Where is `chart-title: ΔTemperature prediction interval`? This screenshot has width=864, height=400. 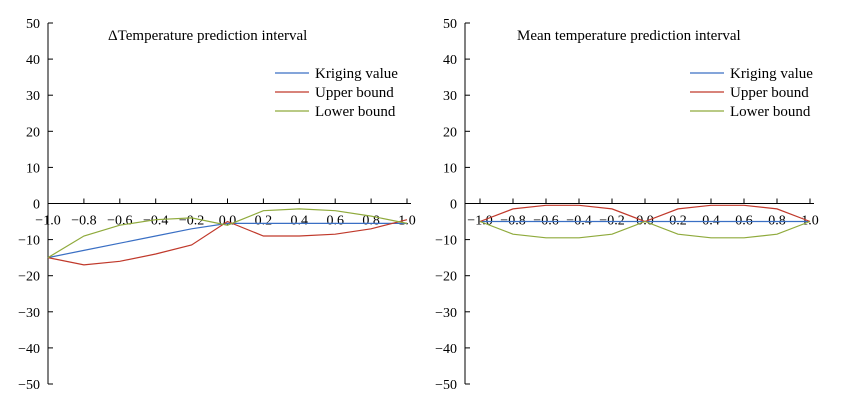 chart-title: ΔTemperature prediction interval is located at coordinates (207, 36).